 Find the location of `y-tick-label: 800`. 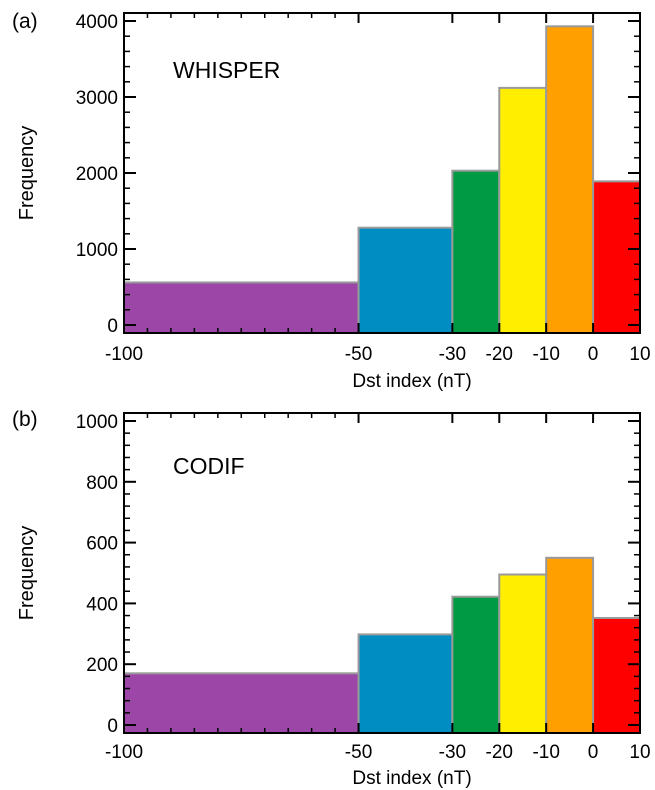

y-tick-label: 800 is located at coordinates (102, 483).